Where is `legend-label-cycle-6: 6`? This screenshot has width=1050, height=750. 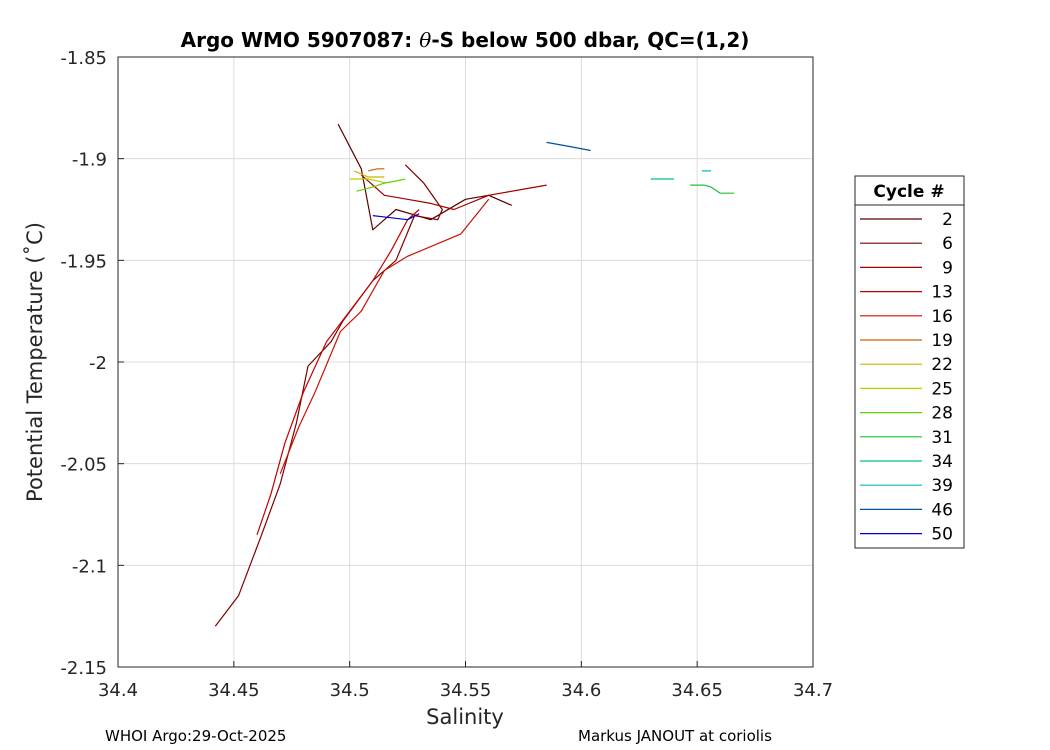
legend-label-cycle-6: 6 is located at coordinates (947, 244).